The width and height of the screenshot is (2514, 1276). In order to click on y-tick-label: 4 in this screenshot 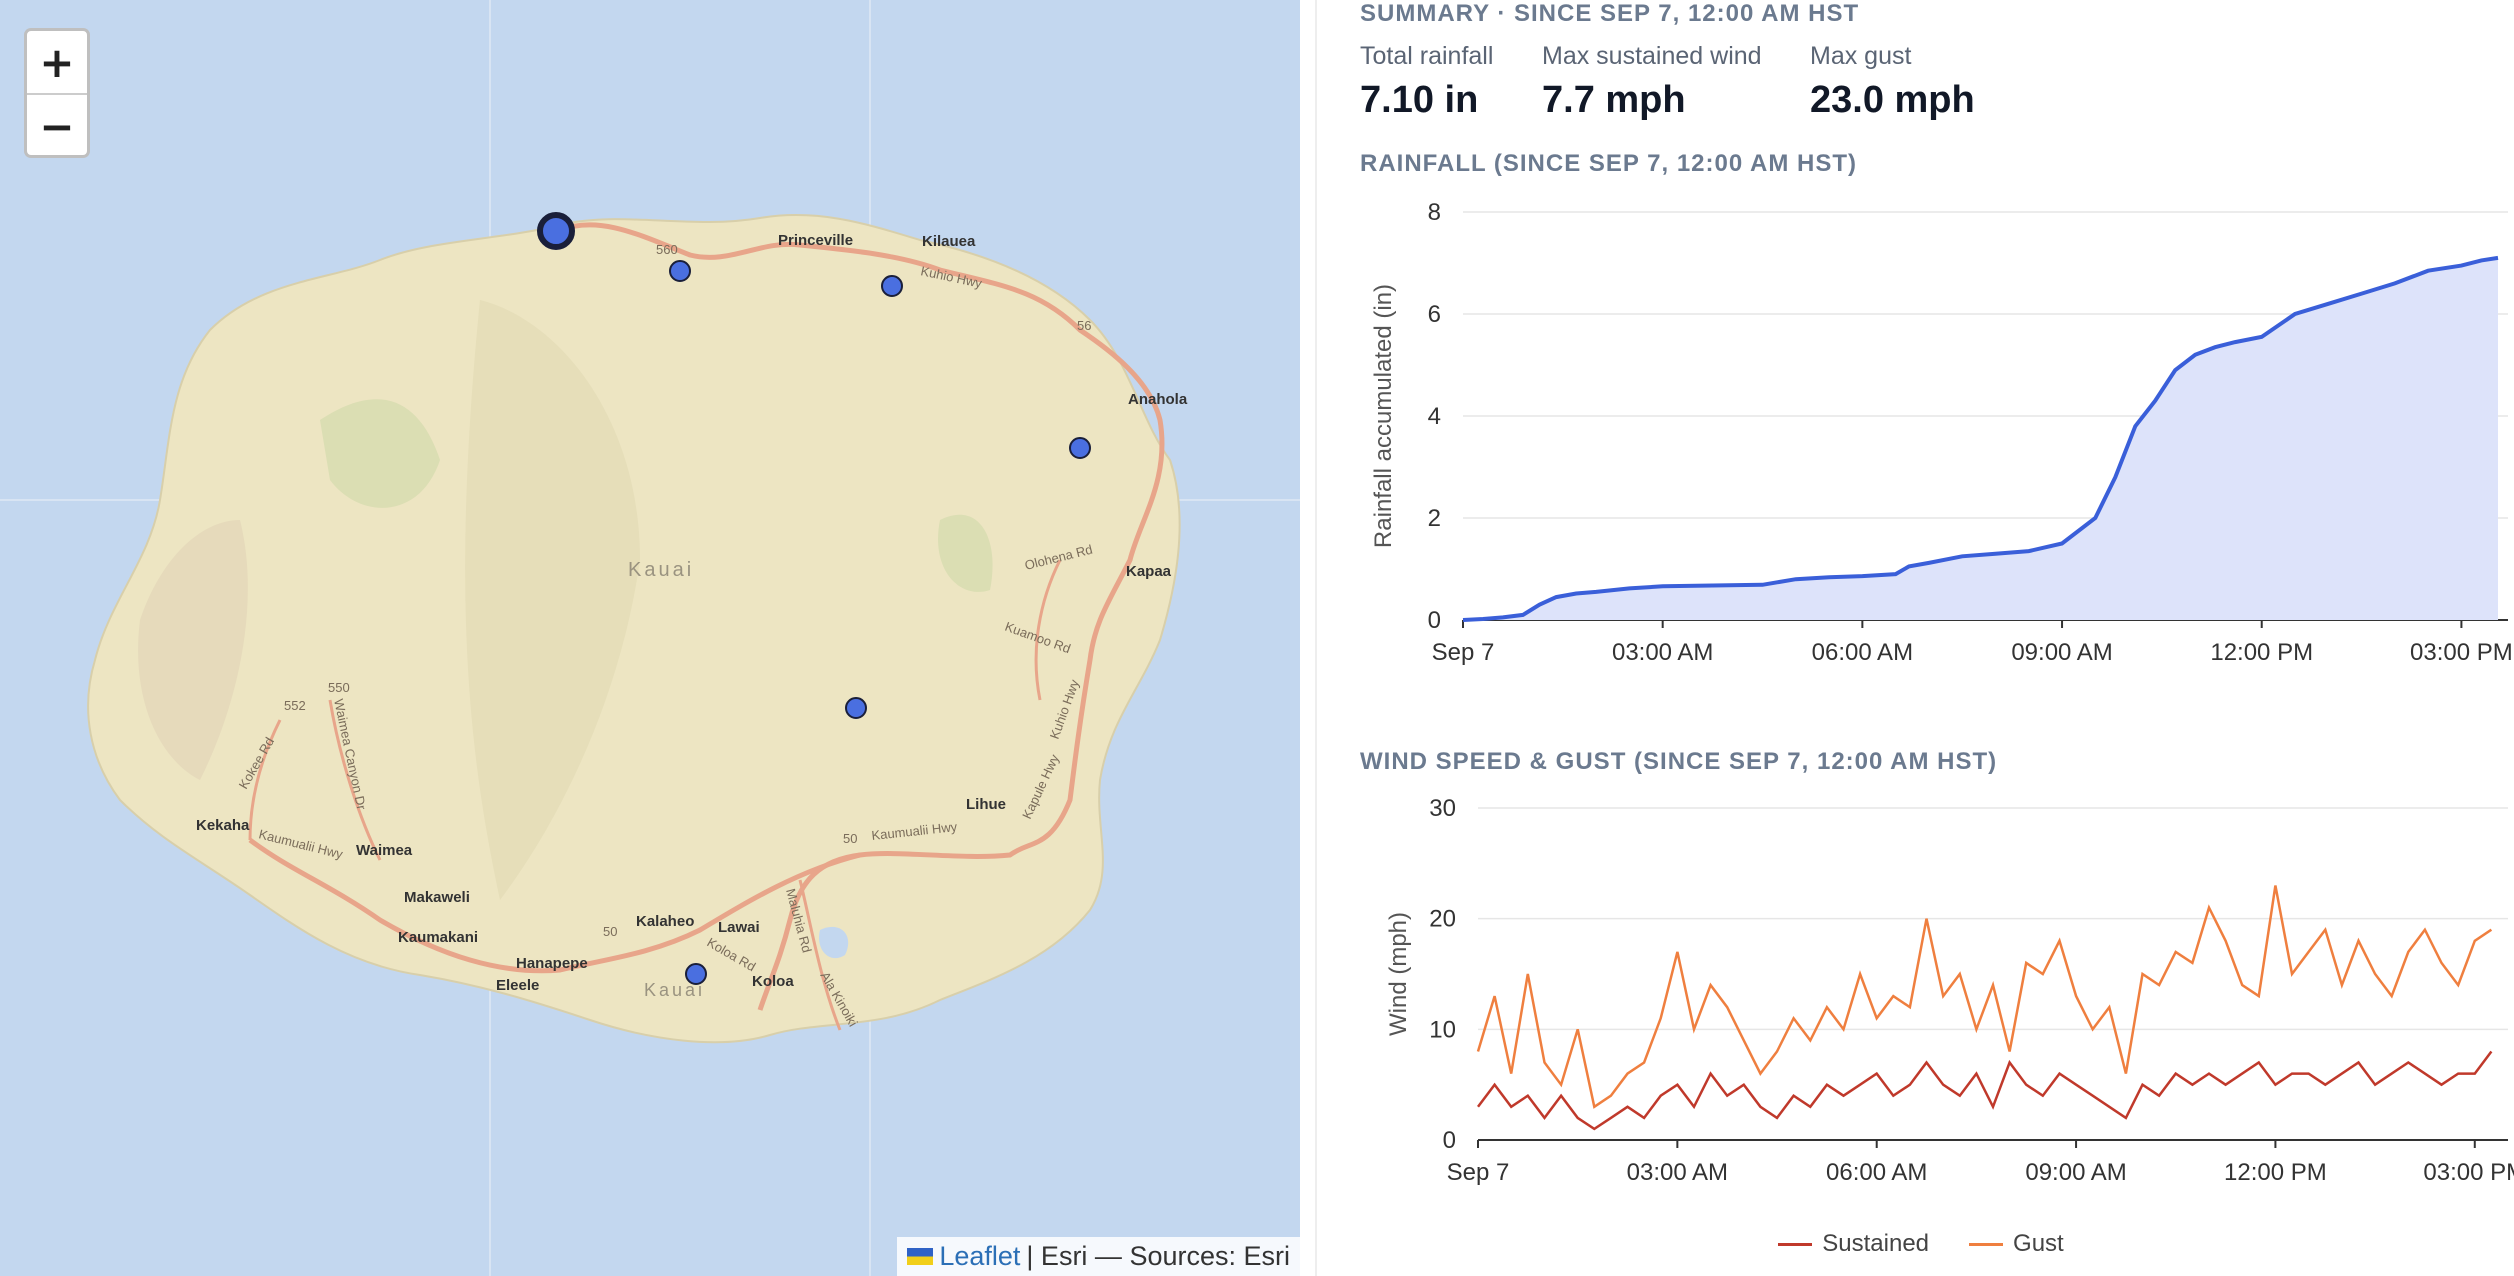, I will do `click(1434, 416)`.